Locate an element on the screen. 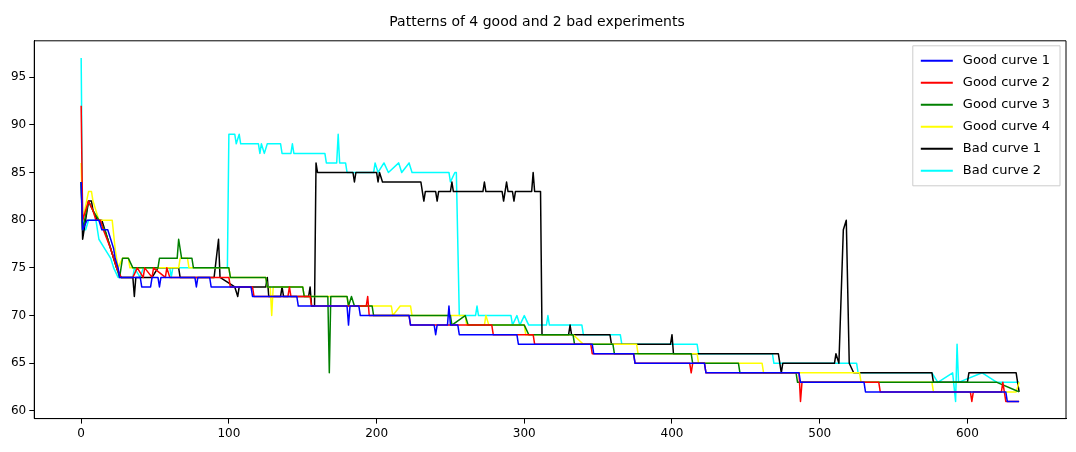 Image resolution: width=1076 pixels, height=452 pixels. legend-label: Good curve 4 is located at coordinates (1006, 126).